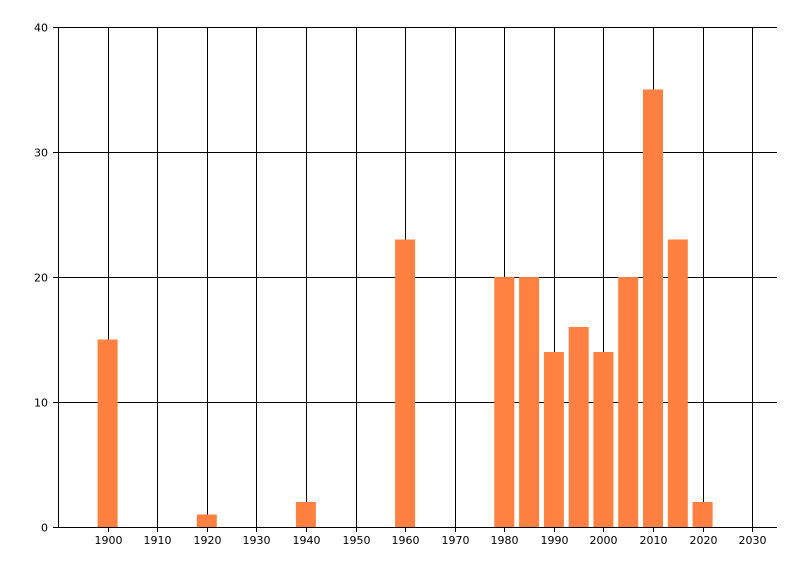 Image resolution: width=800 pixels, height=576 pixels. What do you see at coordinates (504, 402) in the screenshot?
I see `bar-1980` at bounding box center [504, 402].